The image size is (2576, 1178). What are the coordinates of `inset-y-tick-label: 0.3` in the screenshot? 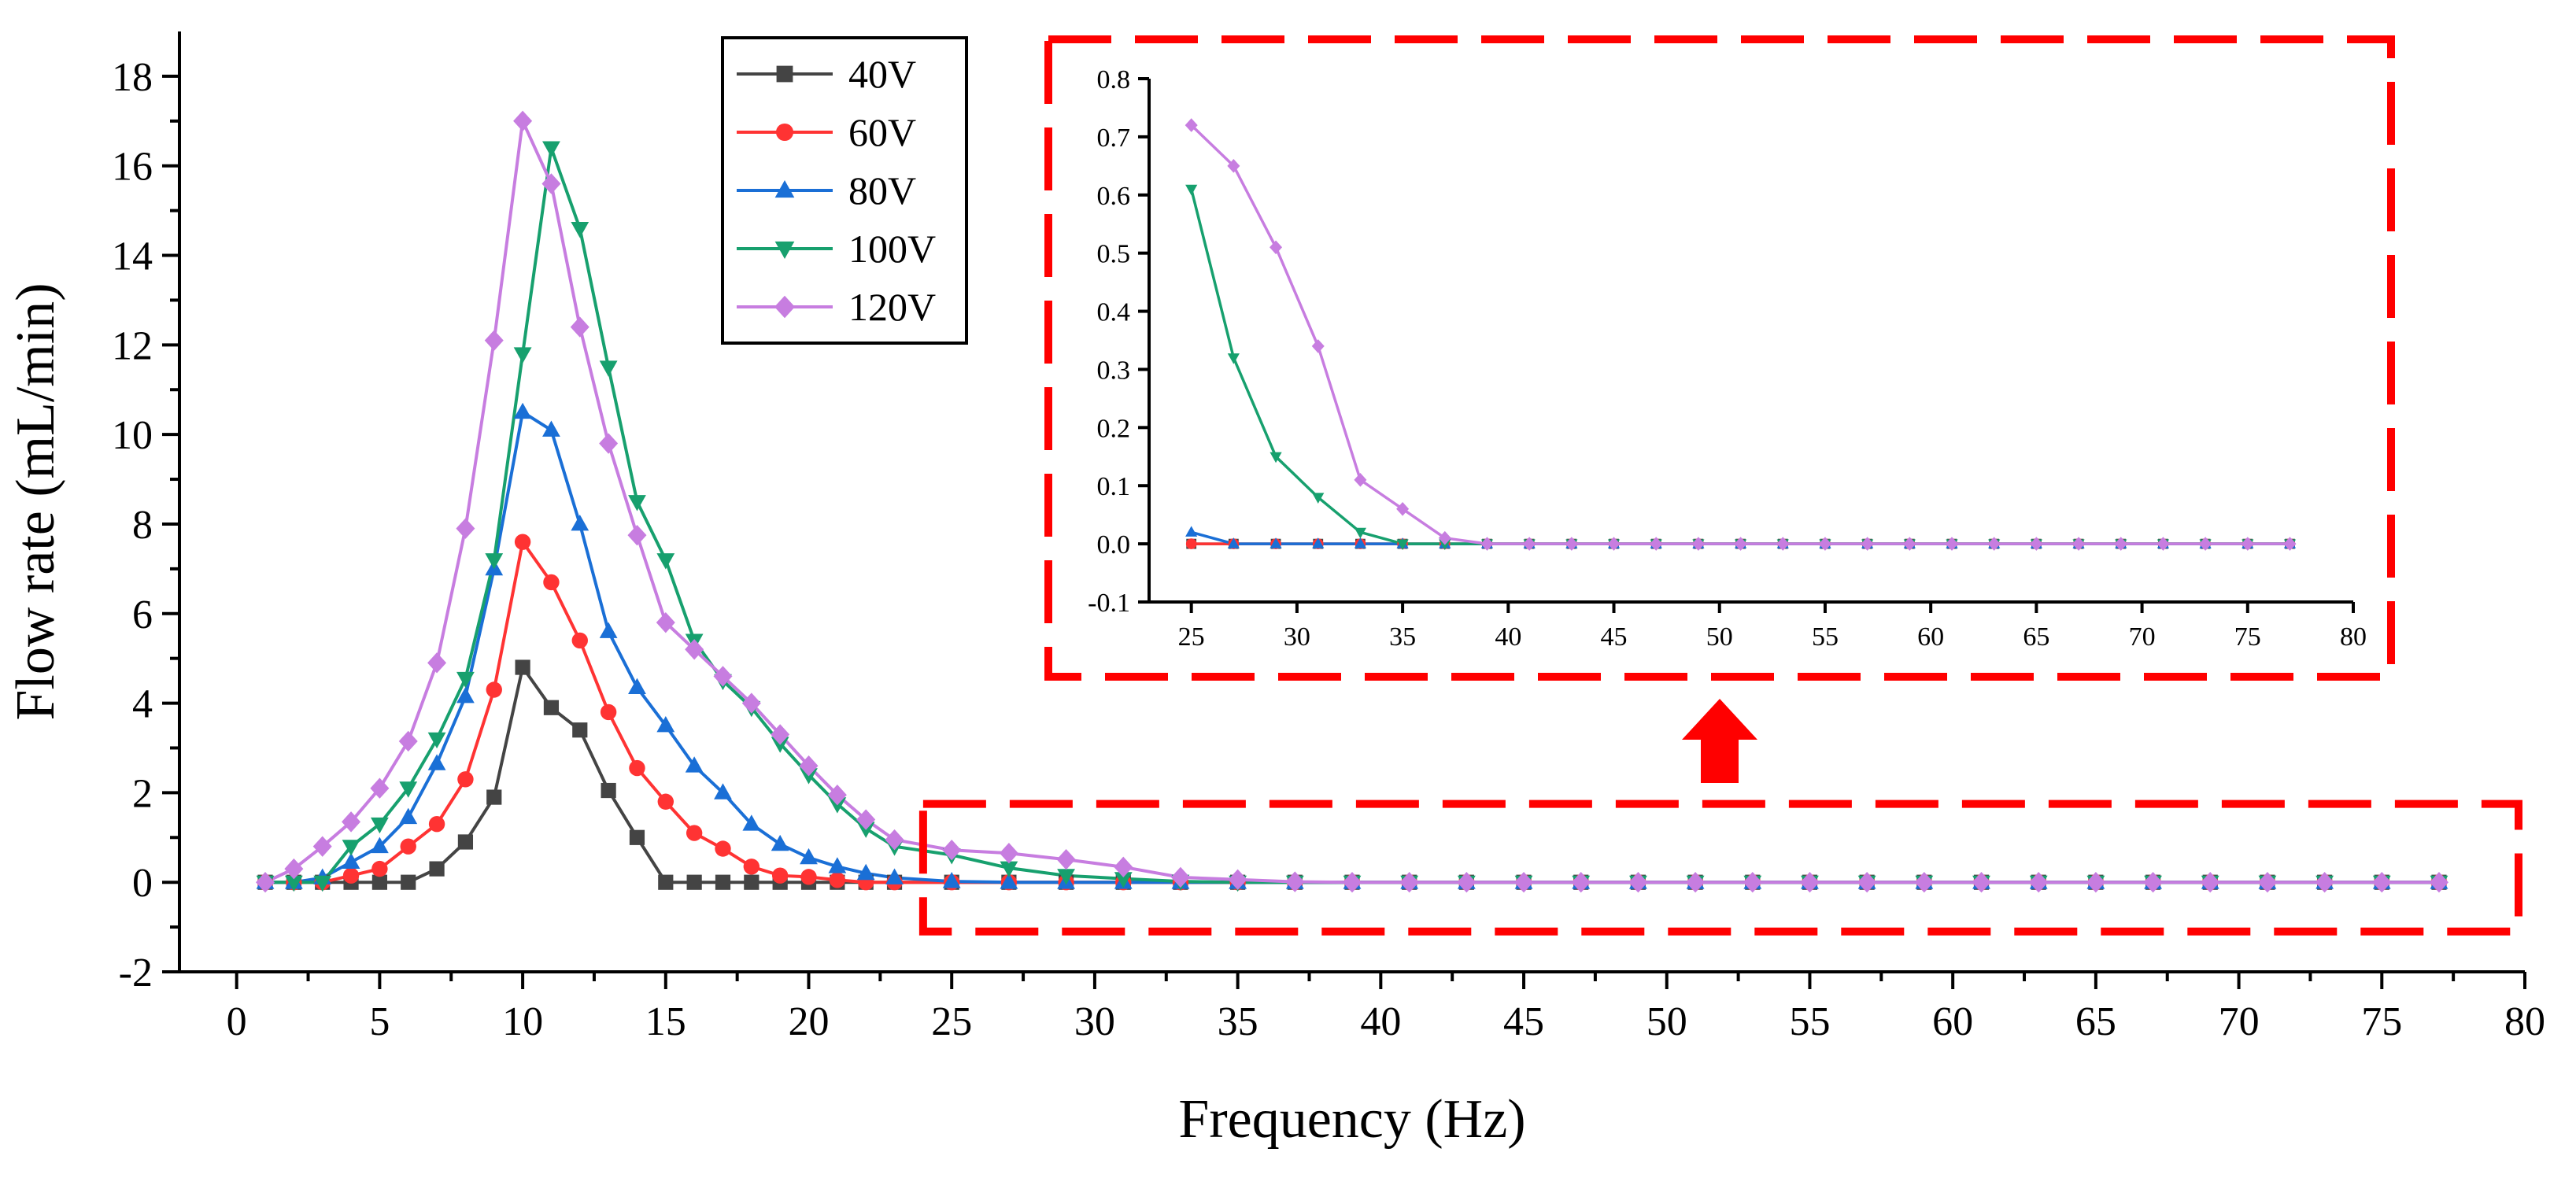 It's located at (1114, 370).